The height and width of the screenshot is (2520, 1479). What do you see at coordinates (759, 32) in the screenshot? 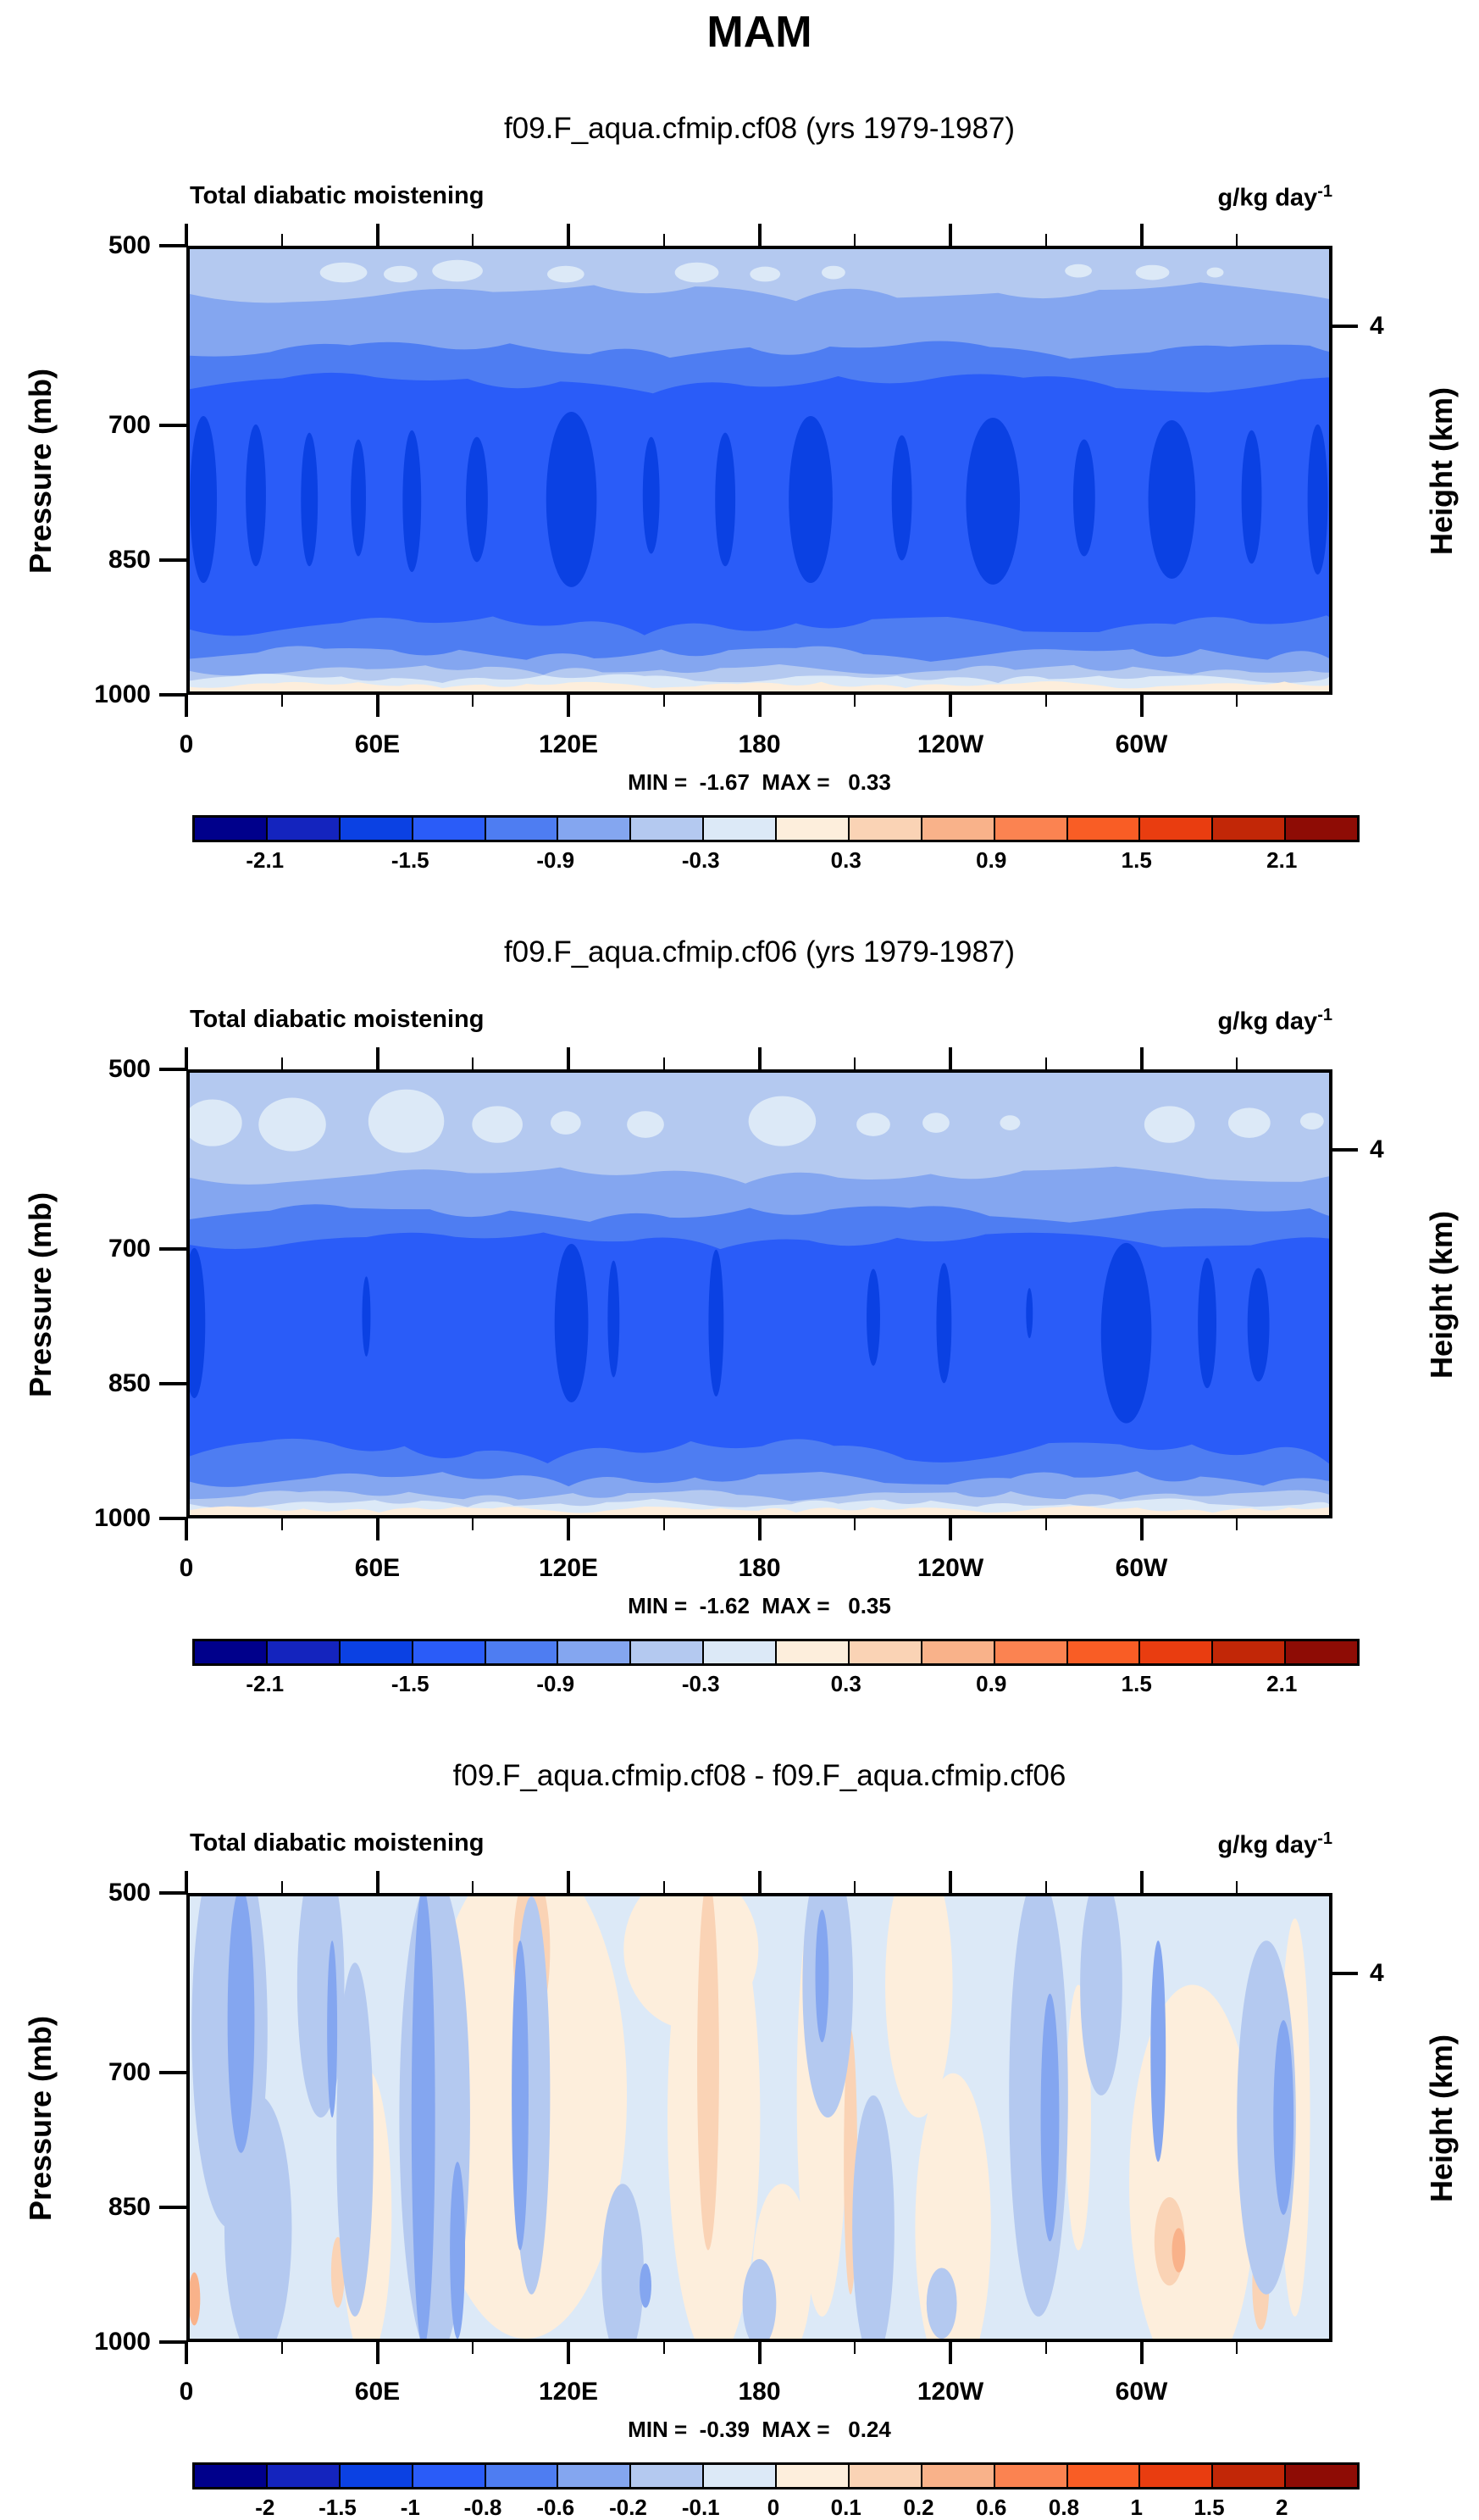
I see `season-title: MAM` at bounding box center [759, 32].